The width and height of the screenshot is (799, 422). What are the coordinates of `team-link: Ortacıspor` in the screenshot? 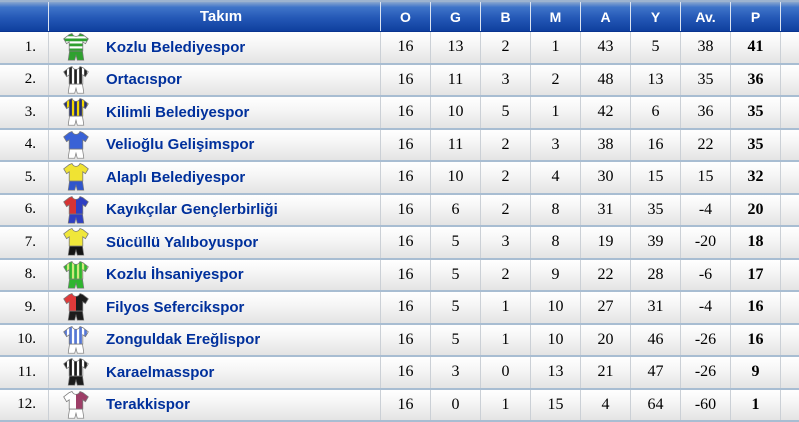 It's located at (144, 80).